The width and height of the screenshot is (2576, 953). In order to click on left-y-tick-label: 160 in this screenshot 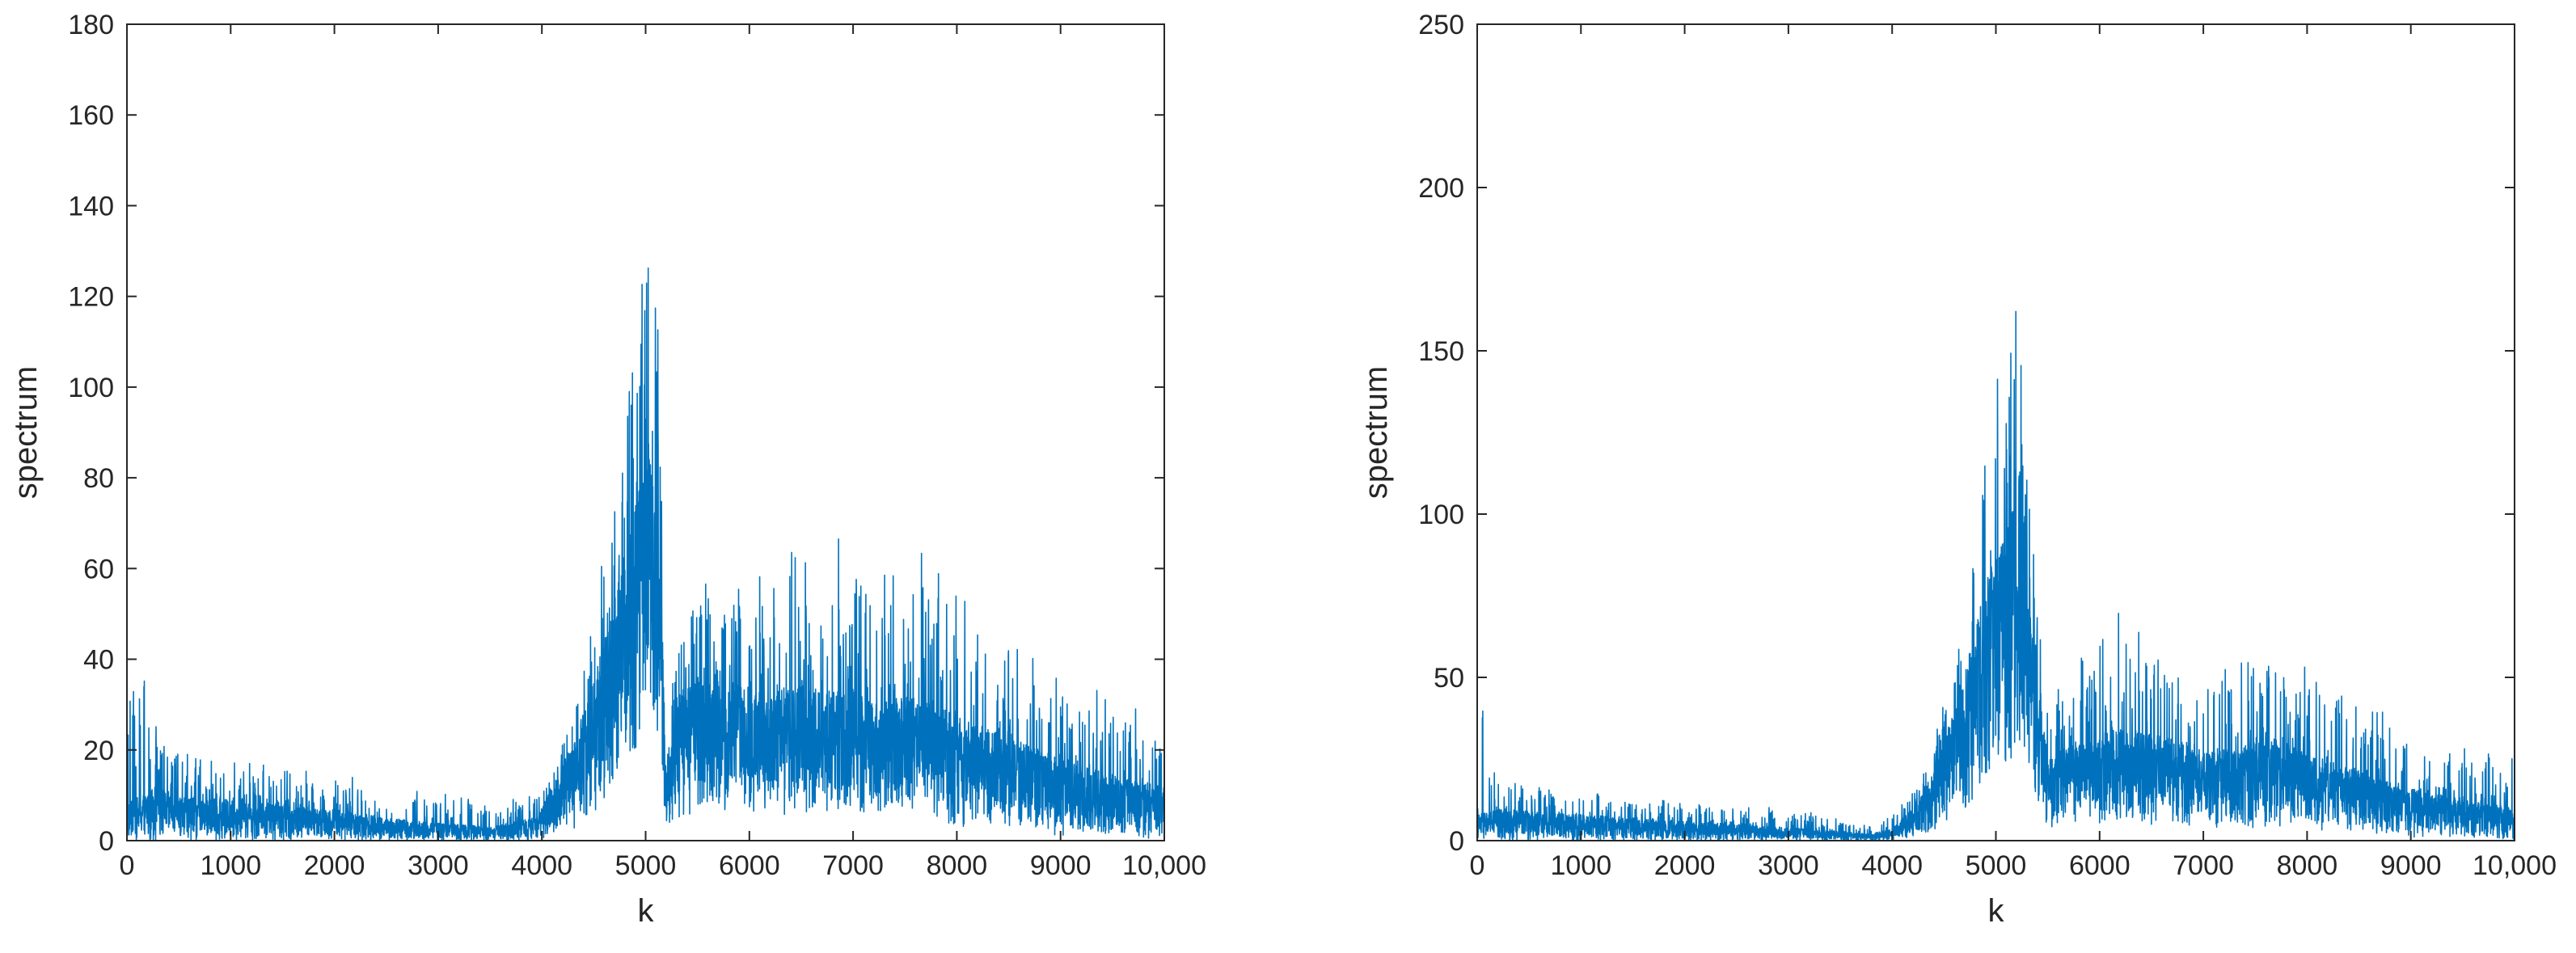, I will do `click(91, 115)`.